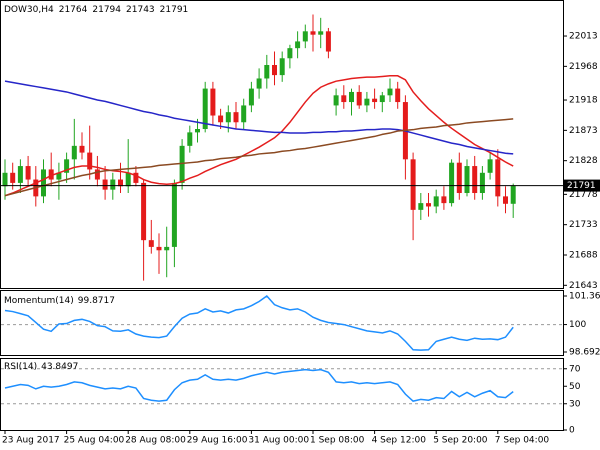 The height and width of the screenshot is (450, 600). What do you see at coordinates (217, 441) in the screenshot?
I see `x-tick-label: 29 Aug 16:00` at bounding box center [217, 441].